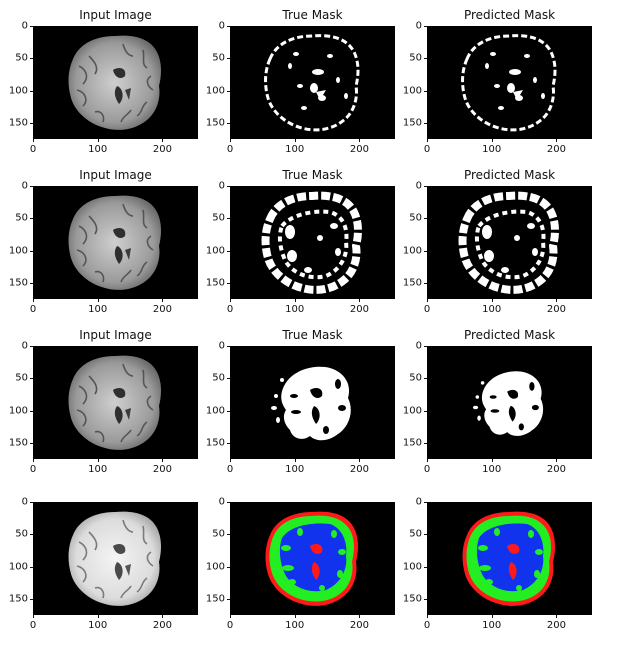 The image size is (625, 665). What do you see at coordinates (312, 15) in the screenshot?
I see `panel-title: True Mask` at bounding box center [312, 15].